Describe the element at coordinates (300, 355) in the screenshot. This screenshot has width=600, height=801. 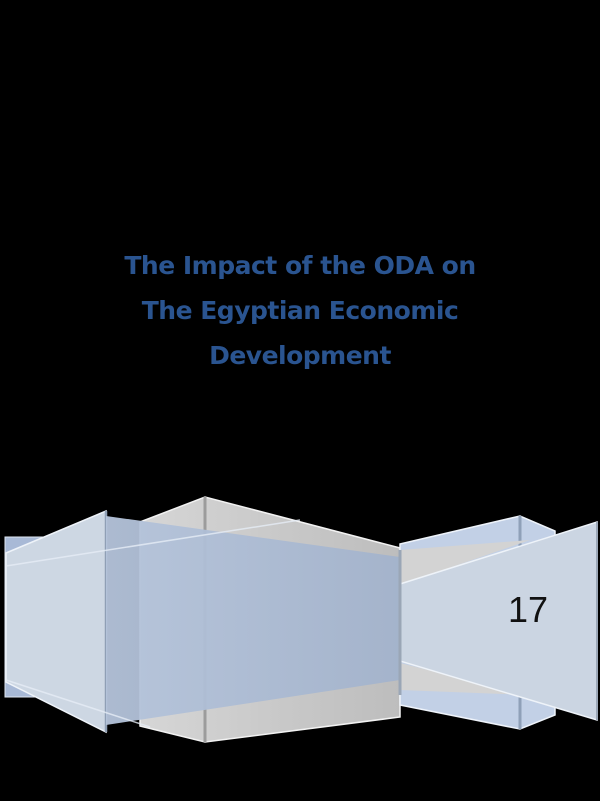
I see `title-line-3: Development` at that location.